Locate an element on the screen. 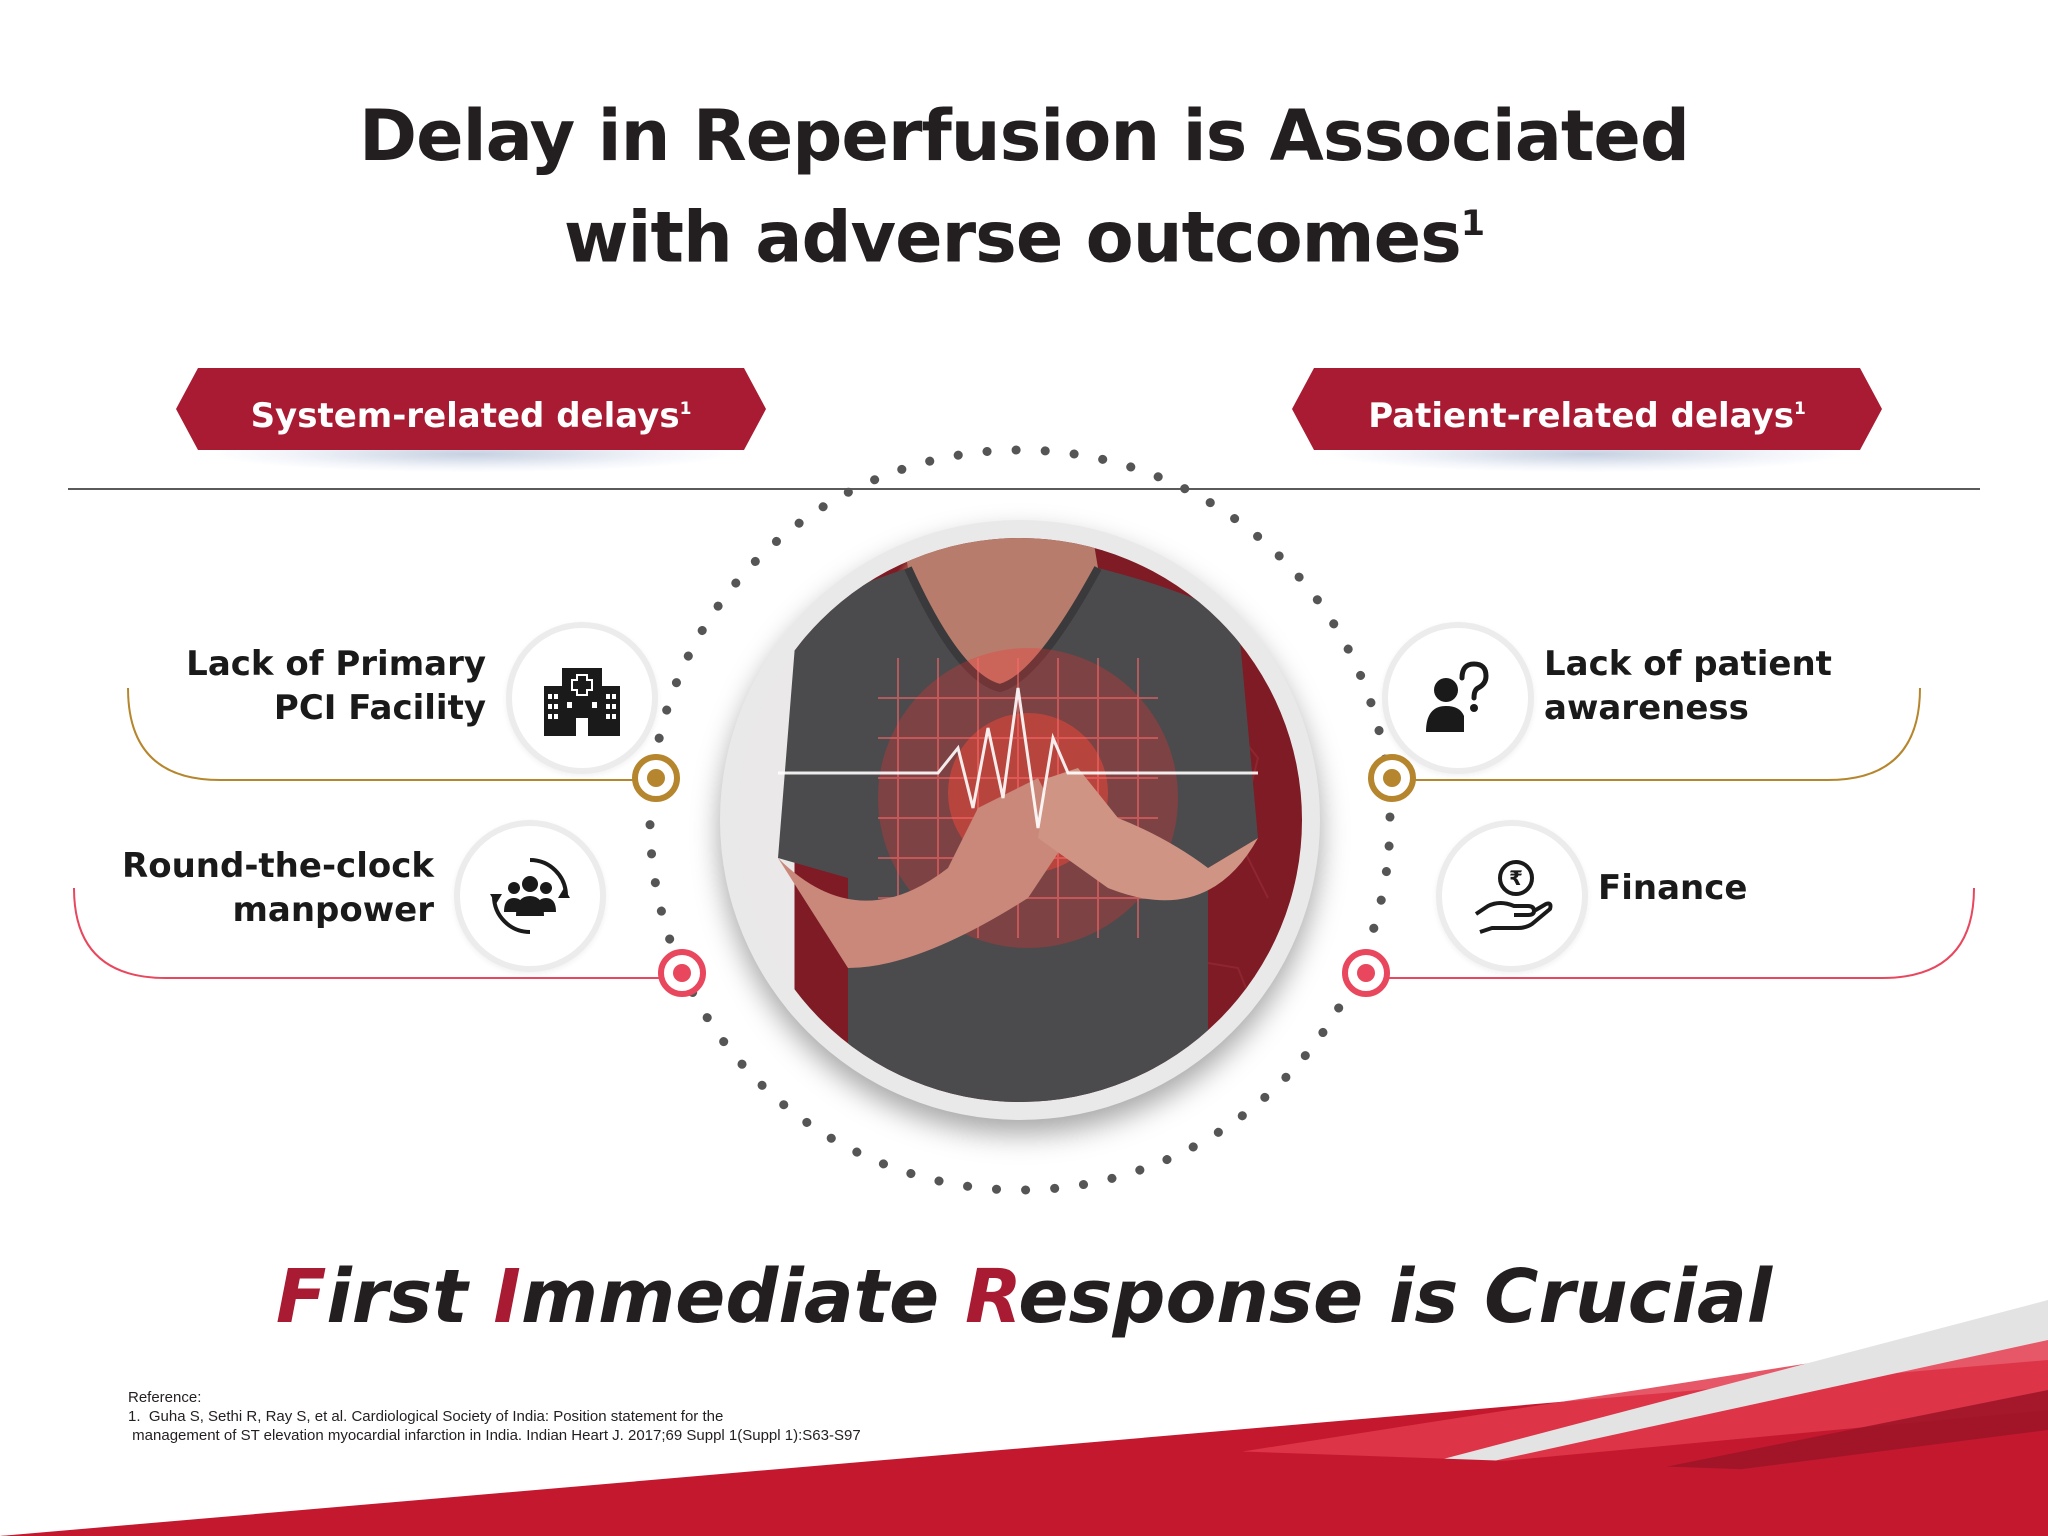 Image resolution: width=2048 pixels, height=1536 pixels. item-line: Round-the-clock is located at coordinates (278, 866).